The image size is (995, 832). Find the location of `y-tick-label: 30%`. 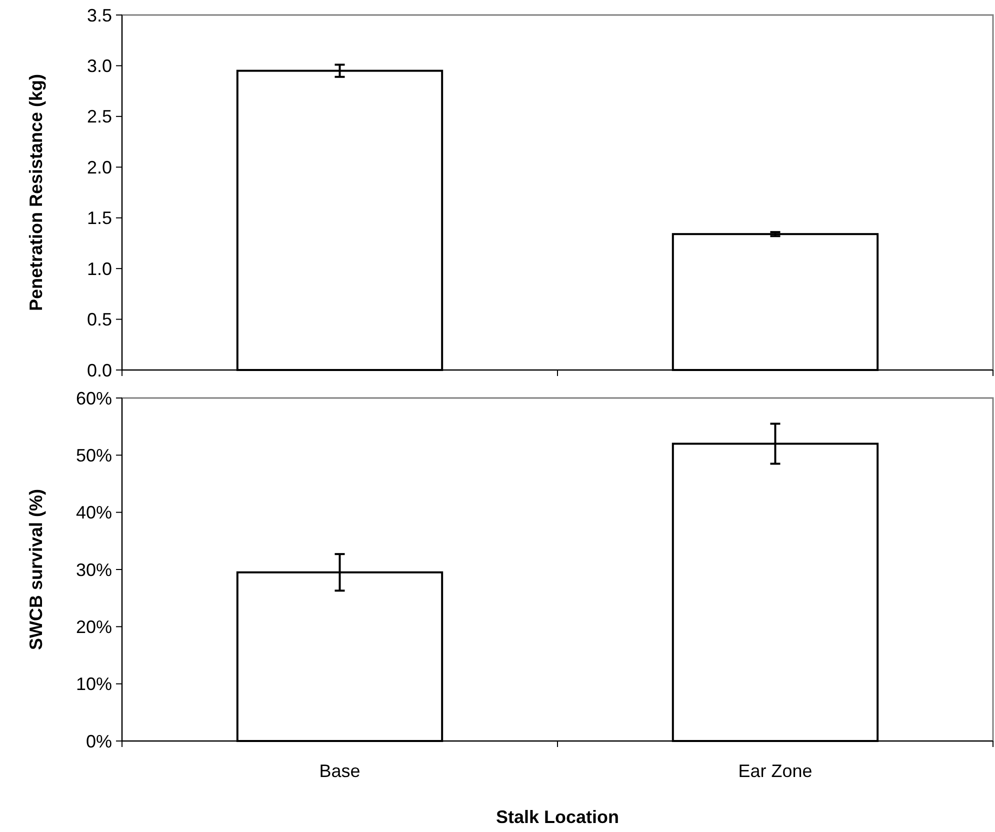

y-tick-label: 30% is located at coordinates (94, 570).